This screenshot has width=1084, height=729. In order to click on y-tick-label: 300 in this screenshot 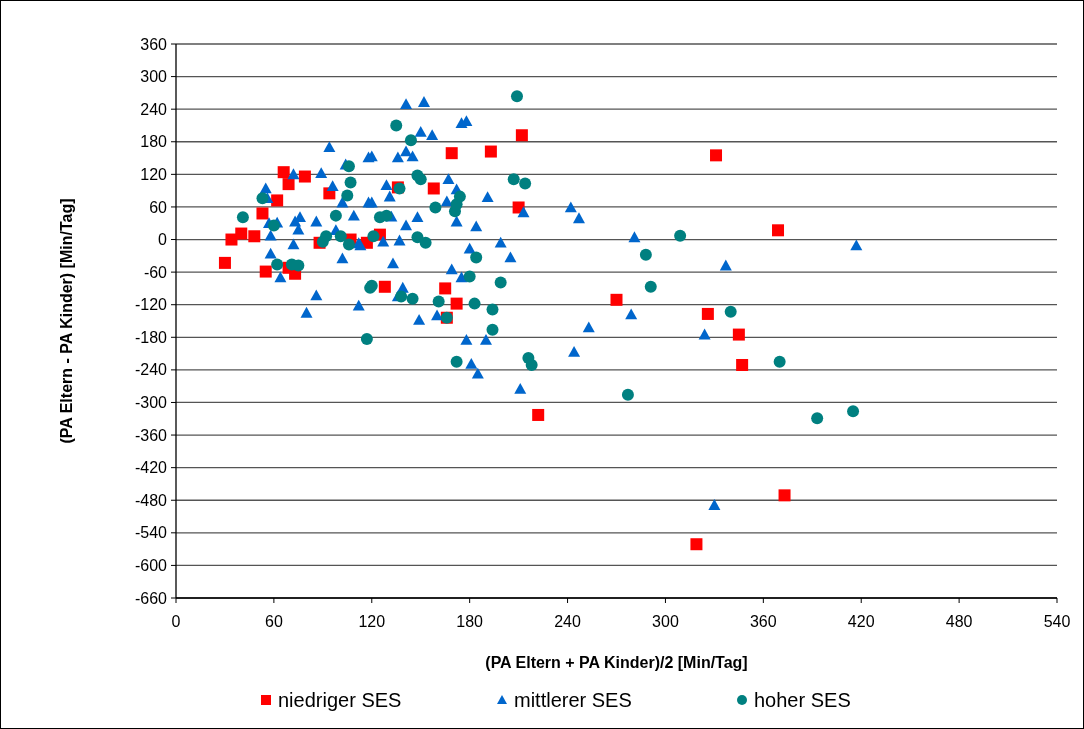, I will do `click(154, 77)`.